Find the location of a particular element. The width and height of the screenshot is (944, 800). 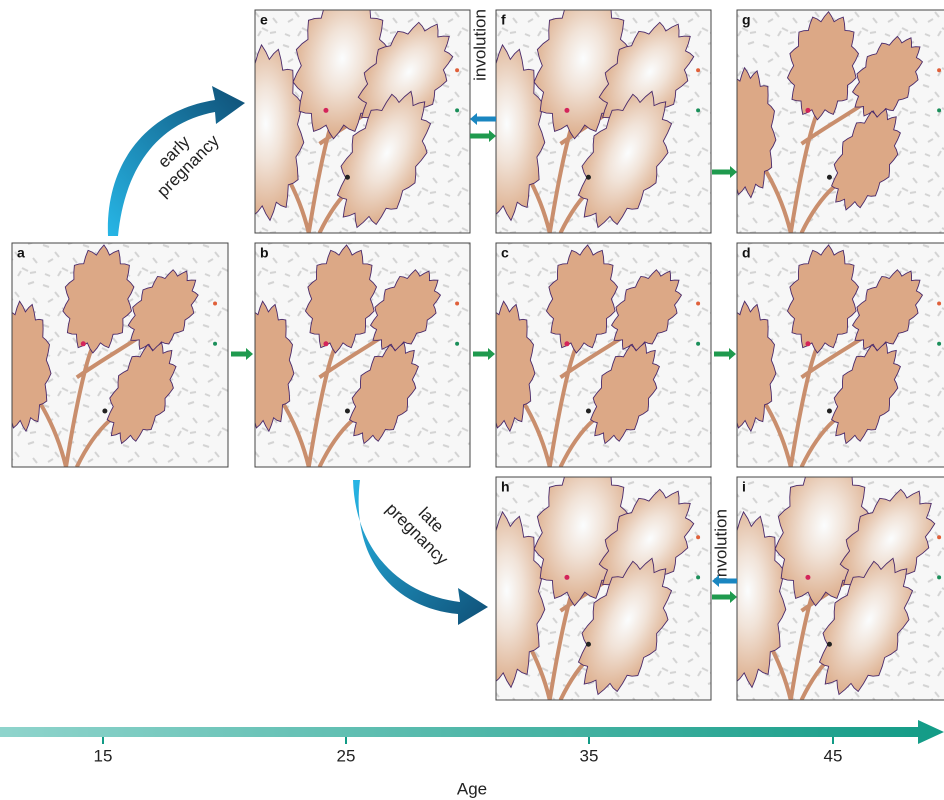

early-arrow is located at coordinates (176, 161).